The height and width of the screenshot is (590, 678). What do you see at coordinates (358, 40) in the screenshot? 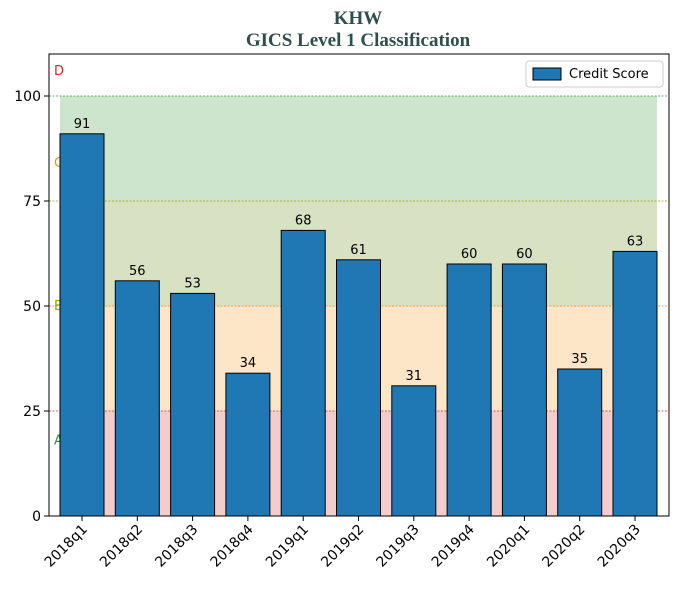
I see `chart-subtitle: GICS Level 1 Classification` at bounding box center [358, 40].